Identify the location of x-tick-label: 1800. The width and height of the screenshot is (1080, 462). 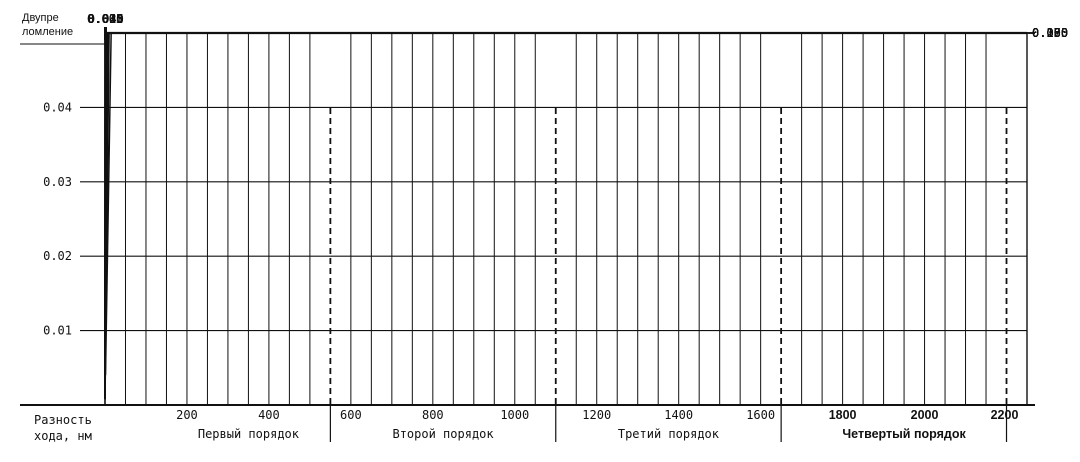
(843, 415).